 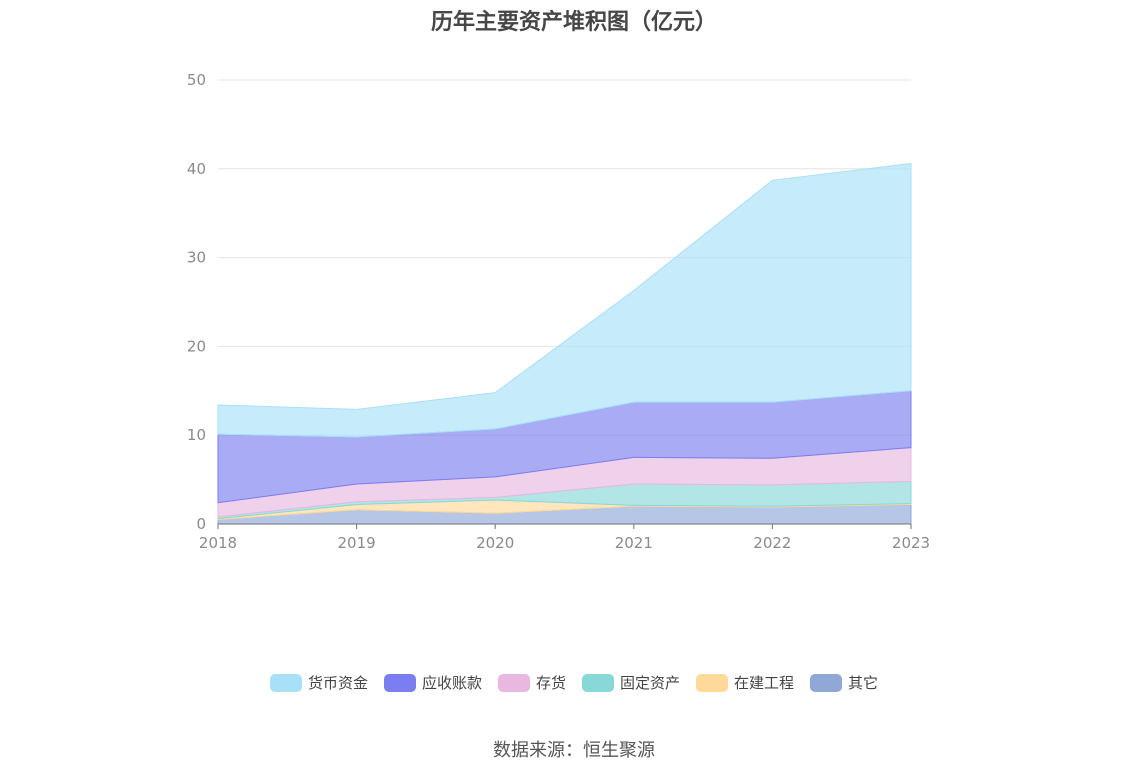 What do you see at coordinates (196, 169) in the screenshot?
I see `y-tick-label: 40` at bounding box center [196, 169].